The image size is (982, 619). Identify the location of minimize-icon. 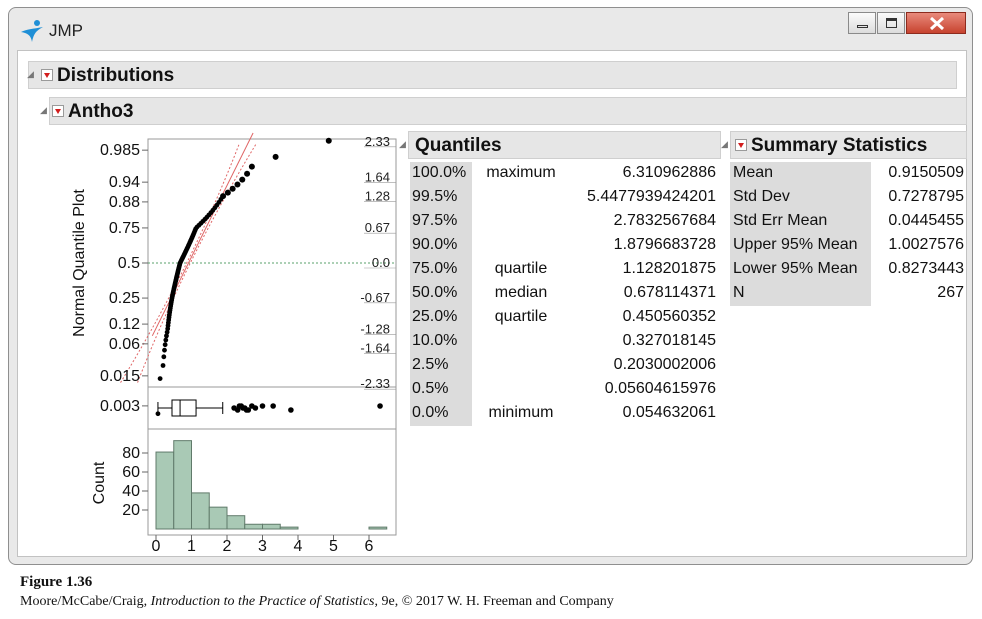
(862, 26).